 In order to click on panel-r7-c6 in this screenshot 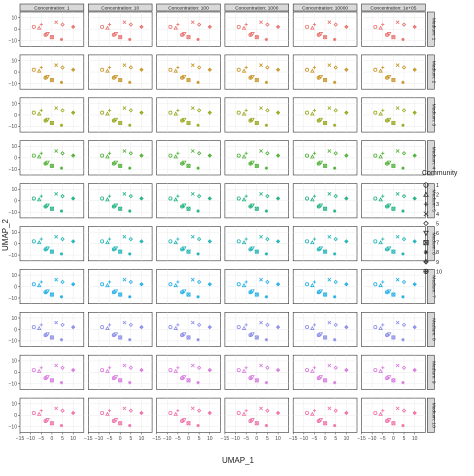, I will do `click(393, 286)`.